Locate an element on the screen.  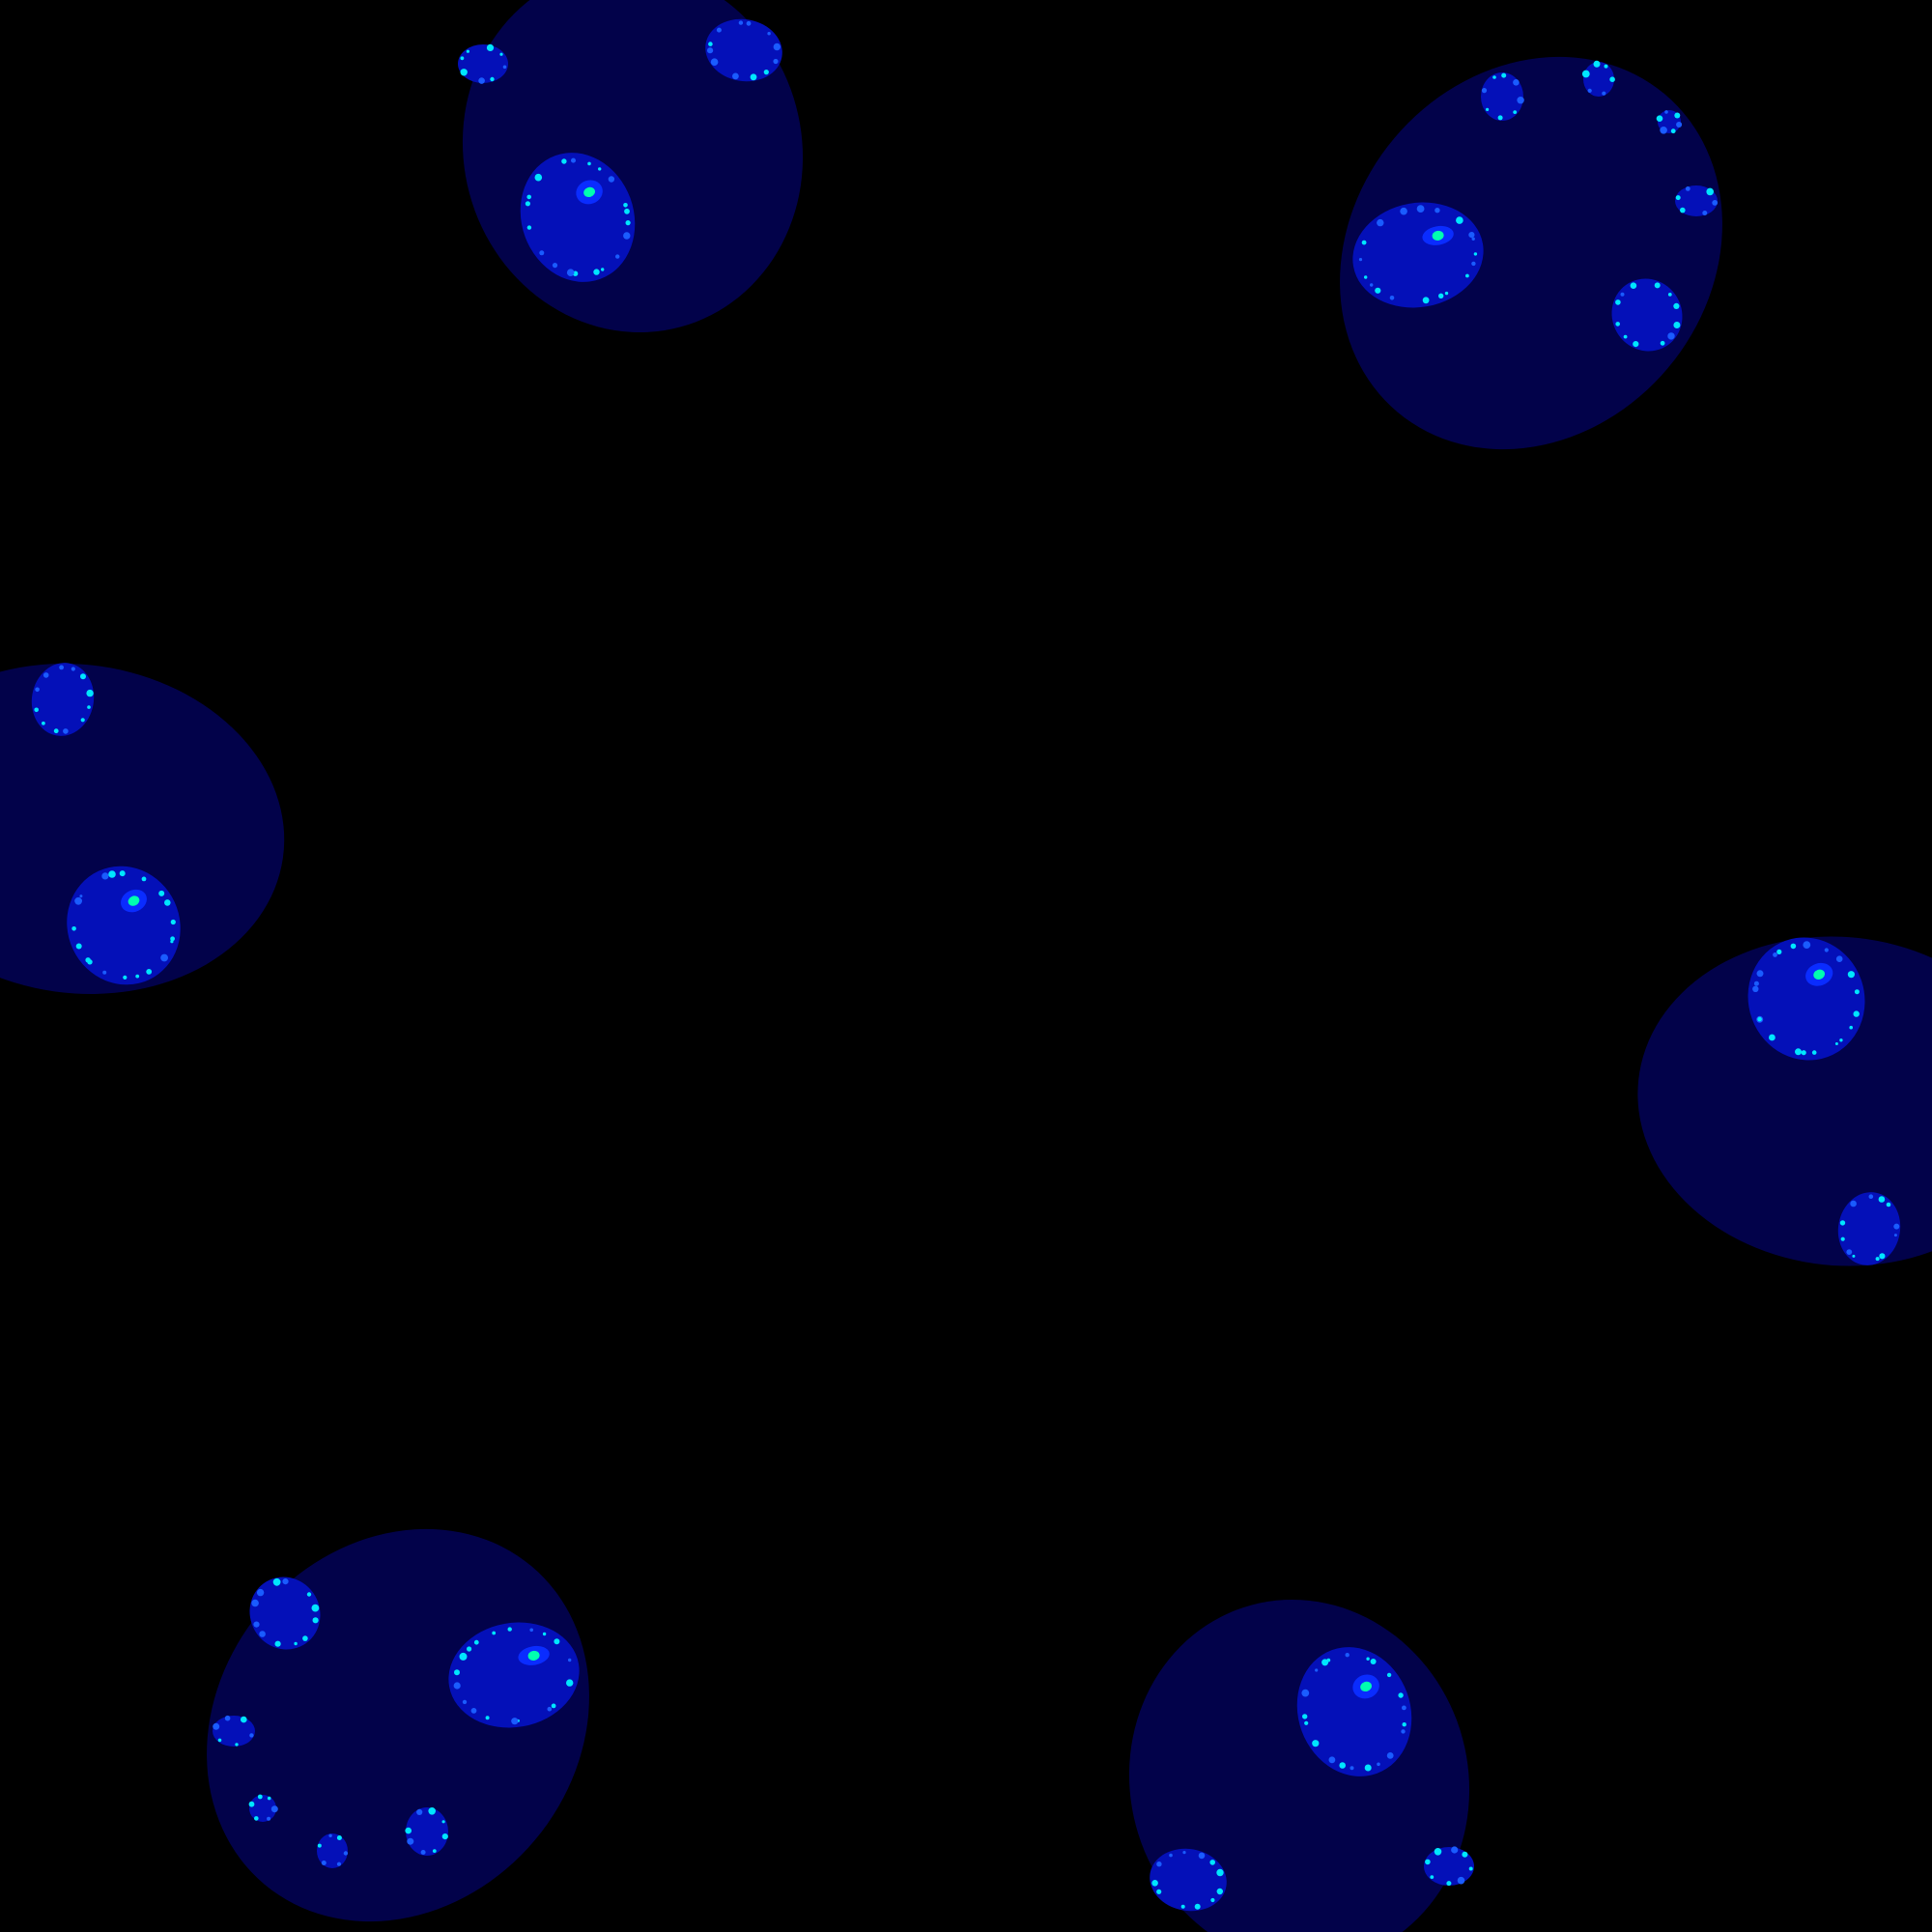
outer-blob is located at coordinates (142, 829).